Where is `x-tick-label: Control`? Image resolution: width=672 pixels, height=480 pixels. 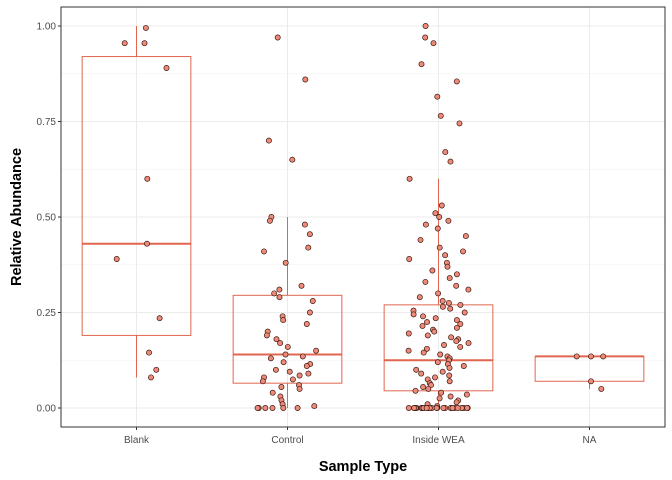 x-tick-label: Control is located at coordinates (287, 440).